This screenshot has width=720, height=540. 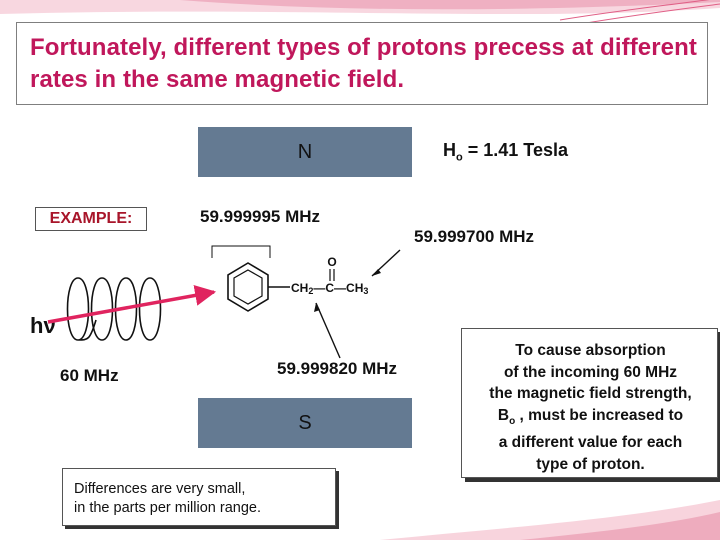 I want to click on carbonyl-o: O, so click(x=331, y=262).